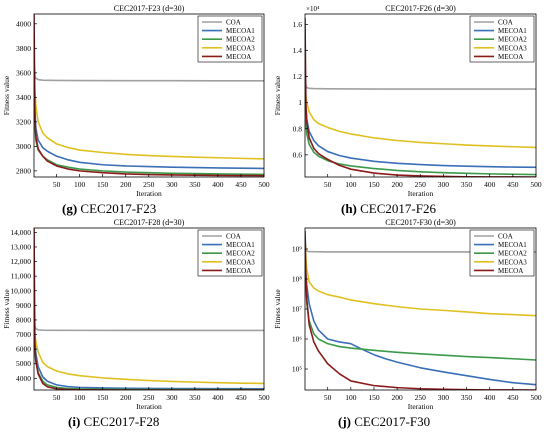  Describe the element at coordinates (298, 76) in the screenshot. I see `y-tick-label: 1.2` at that location.